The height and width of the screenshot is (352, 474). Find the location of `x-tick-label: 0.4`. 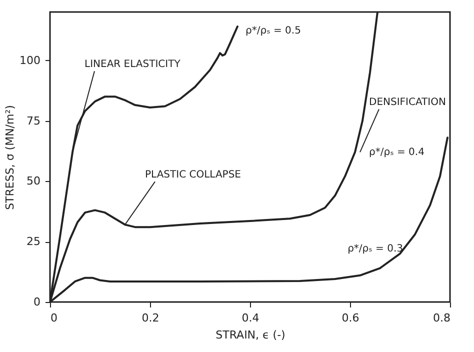

x-tick-label: 0.4 is located at coordinates (251, 318).